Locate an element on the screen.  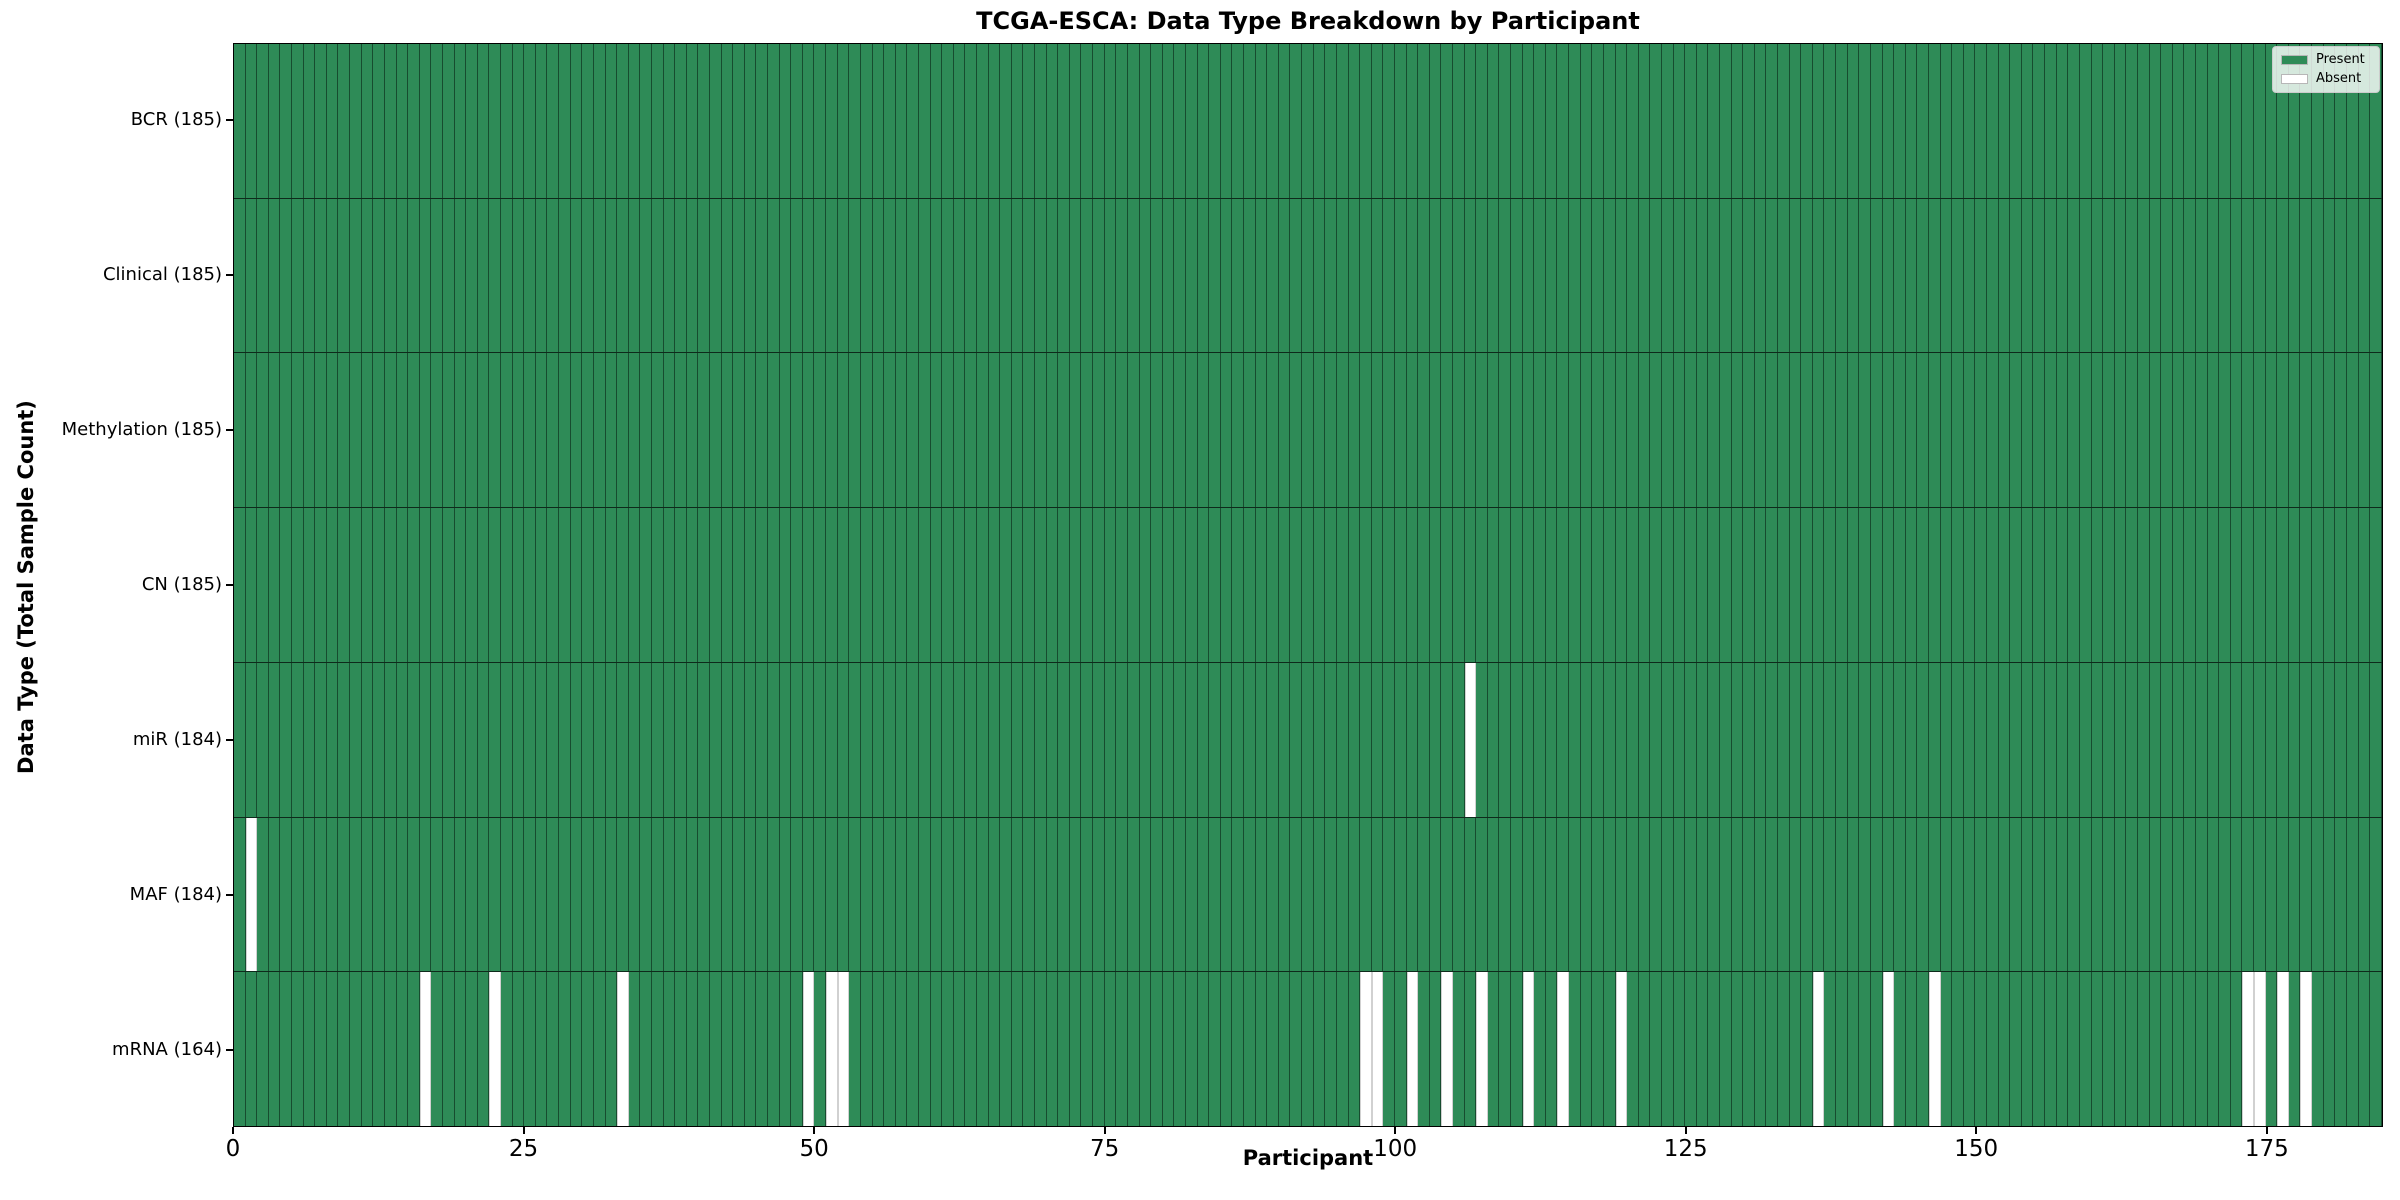
y-tick-label-MAF: MAF (184) is located at coordinates (175, 894).